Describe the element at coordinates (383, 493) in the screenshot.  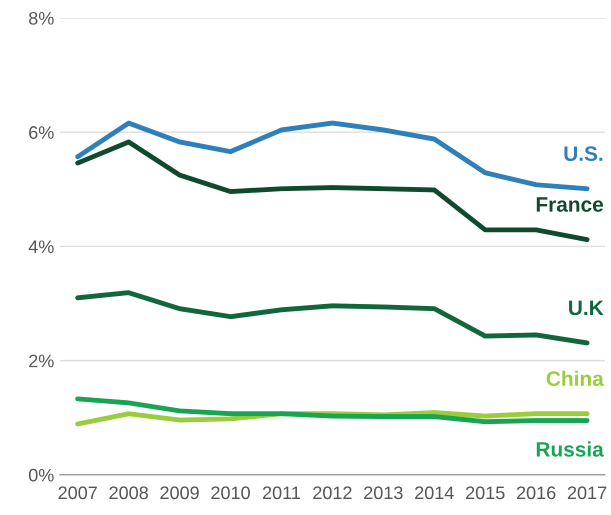
I see `x-tick-label: 2013` at that location.